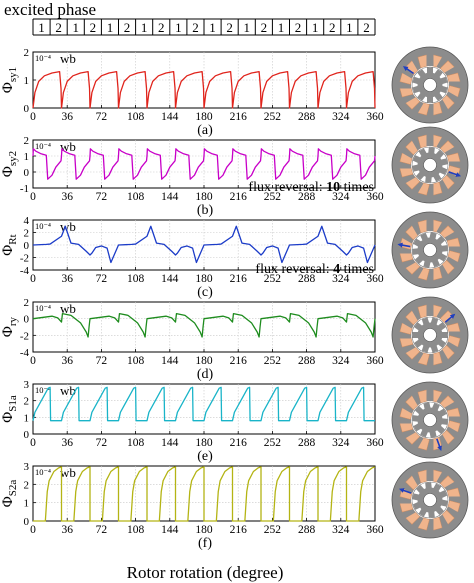  I want to click on y-tick-label: 0, so click(27, 522).